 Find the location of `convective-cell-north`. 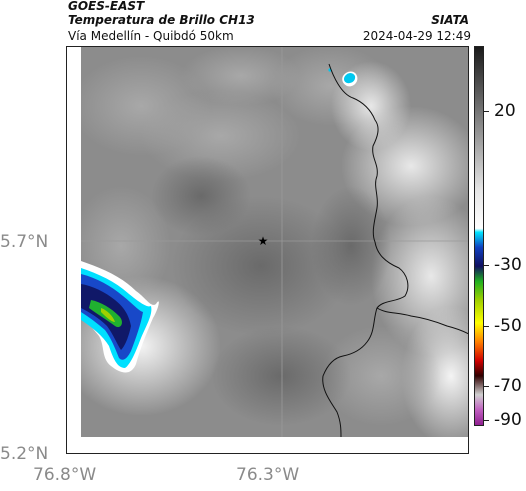

convective-cell-north is located at coordinates (343, 77).